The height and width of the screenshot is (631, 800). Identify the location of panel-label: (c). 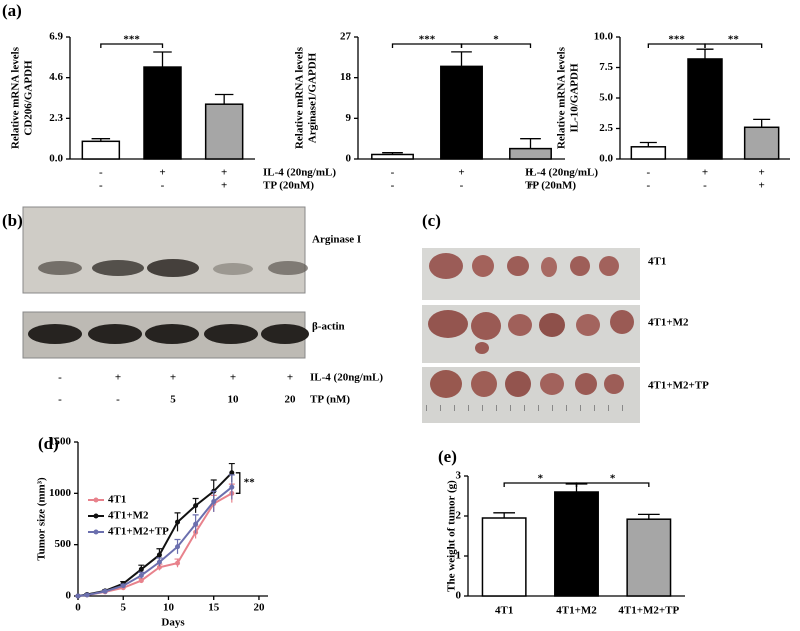
(431, 220).